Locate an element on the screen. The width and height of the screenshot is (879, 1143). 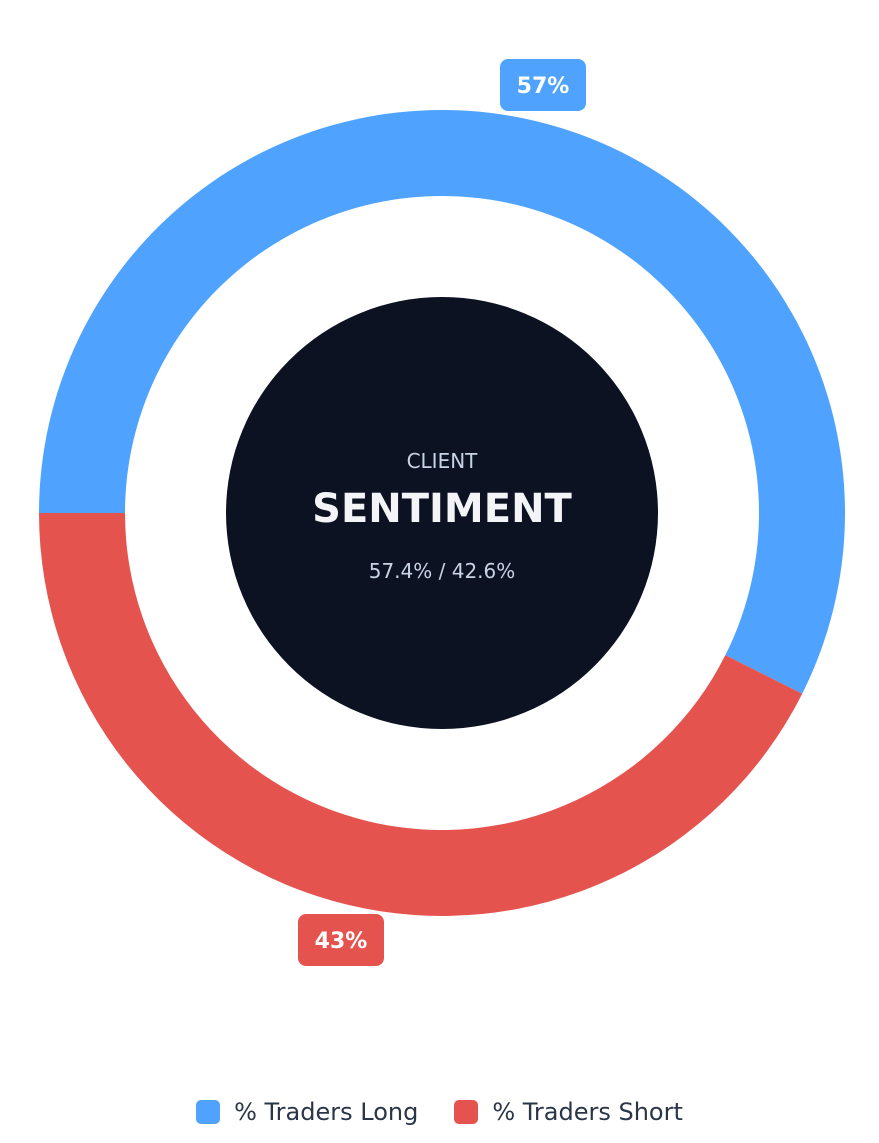
data-label-short: 43% is located at coordinates (341, 940).